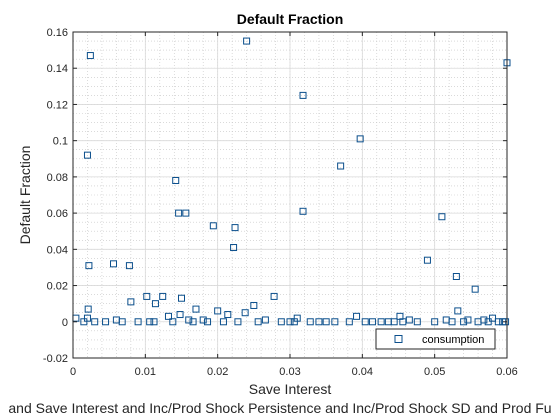 The width and height of the screenshot is (560, 420). Describe the element at coordinates (57, 250) in the screenshot. I see `y-tick-label: 0.04` at that location.